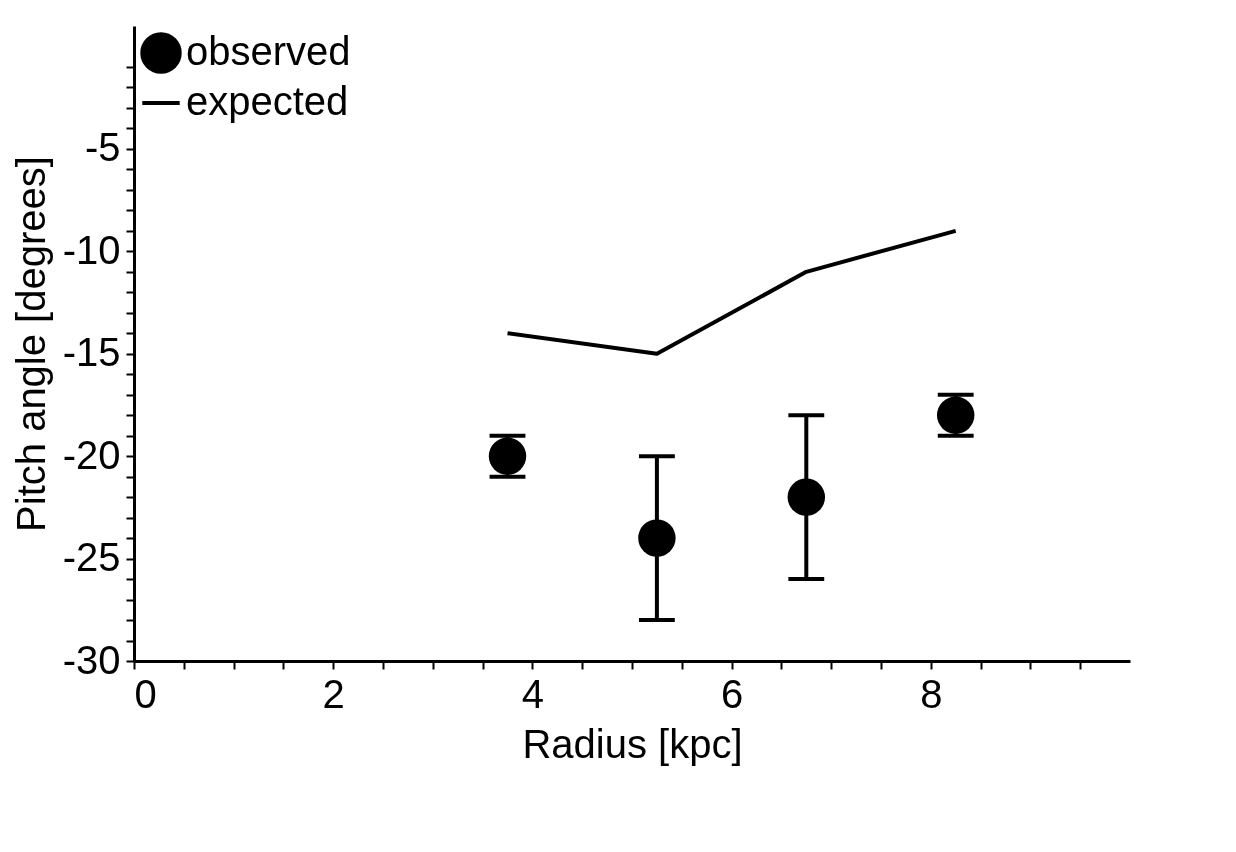 The height and width of the screenshot is (852, 1236). I want to click on legend-label: observed, so click(268, 51).